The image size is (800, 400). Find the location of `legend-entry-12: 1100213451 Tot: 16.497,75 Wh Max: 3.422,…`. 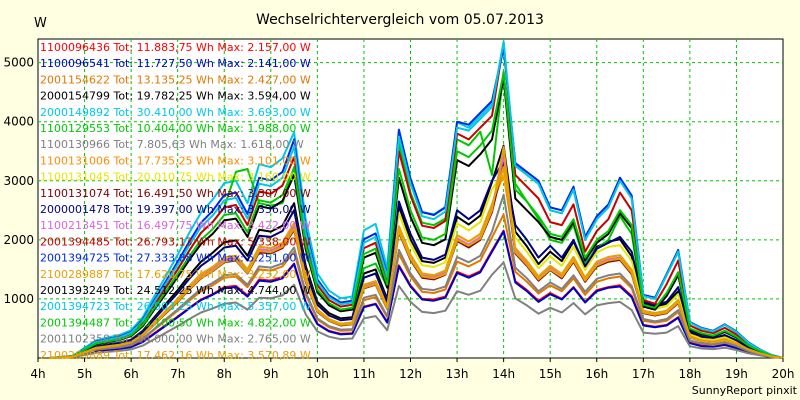

legend-entry-12: 1100213451 Tot: 16.497,75 Wh Max: 3.422,… is located at coordinates (175, 225).